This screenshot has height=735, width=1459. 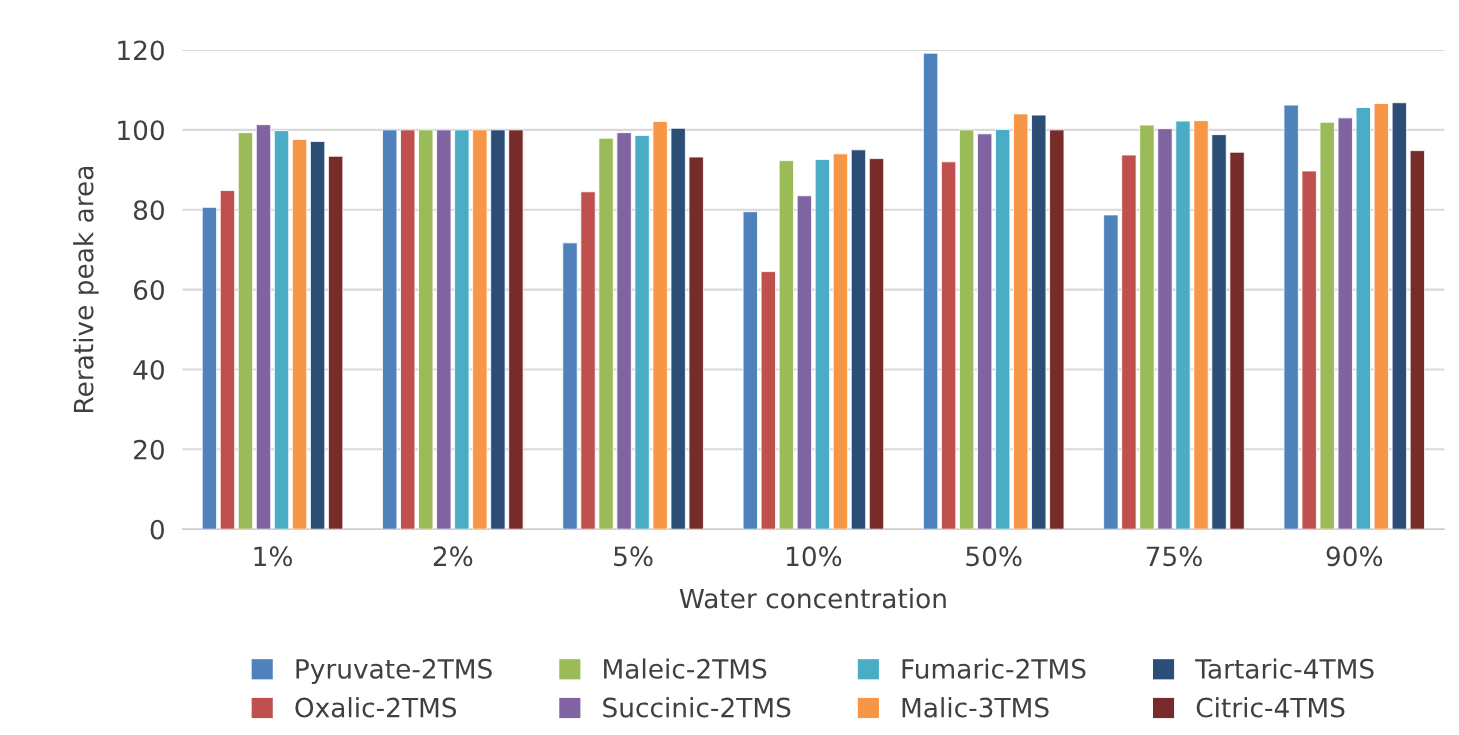 What do you see at coordinates (157, 529) in the screenshot?
I see `y-tick-label: 0` at bounding box center [157, 529].